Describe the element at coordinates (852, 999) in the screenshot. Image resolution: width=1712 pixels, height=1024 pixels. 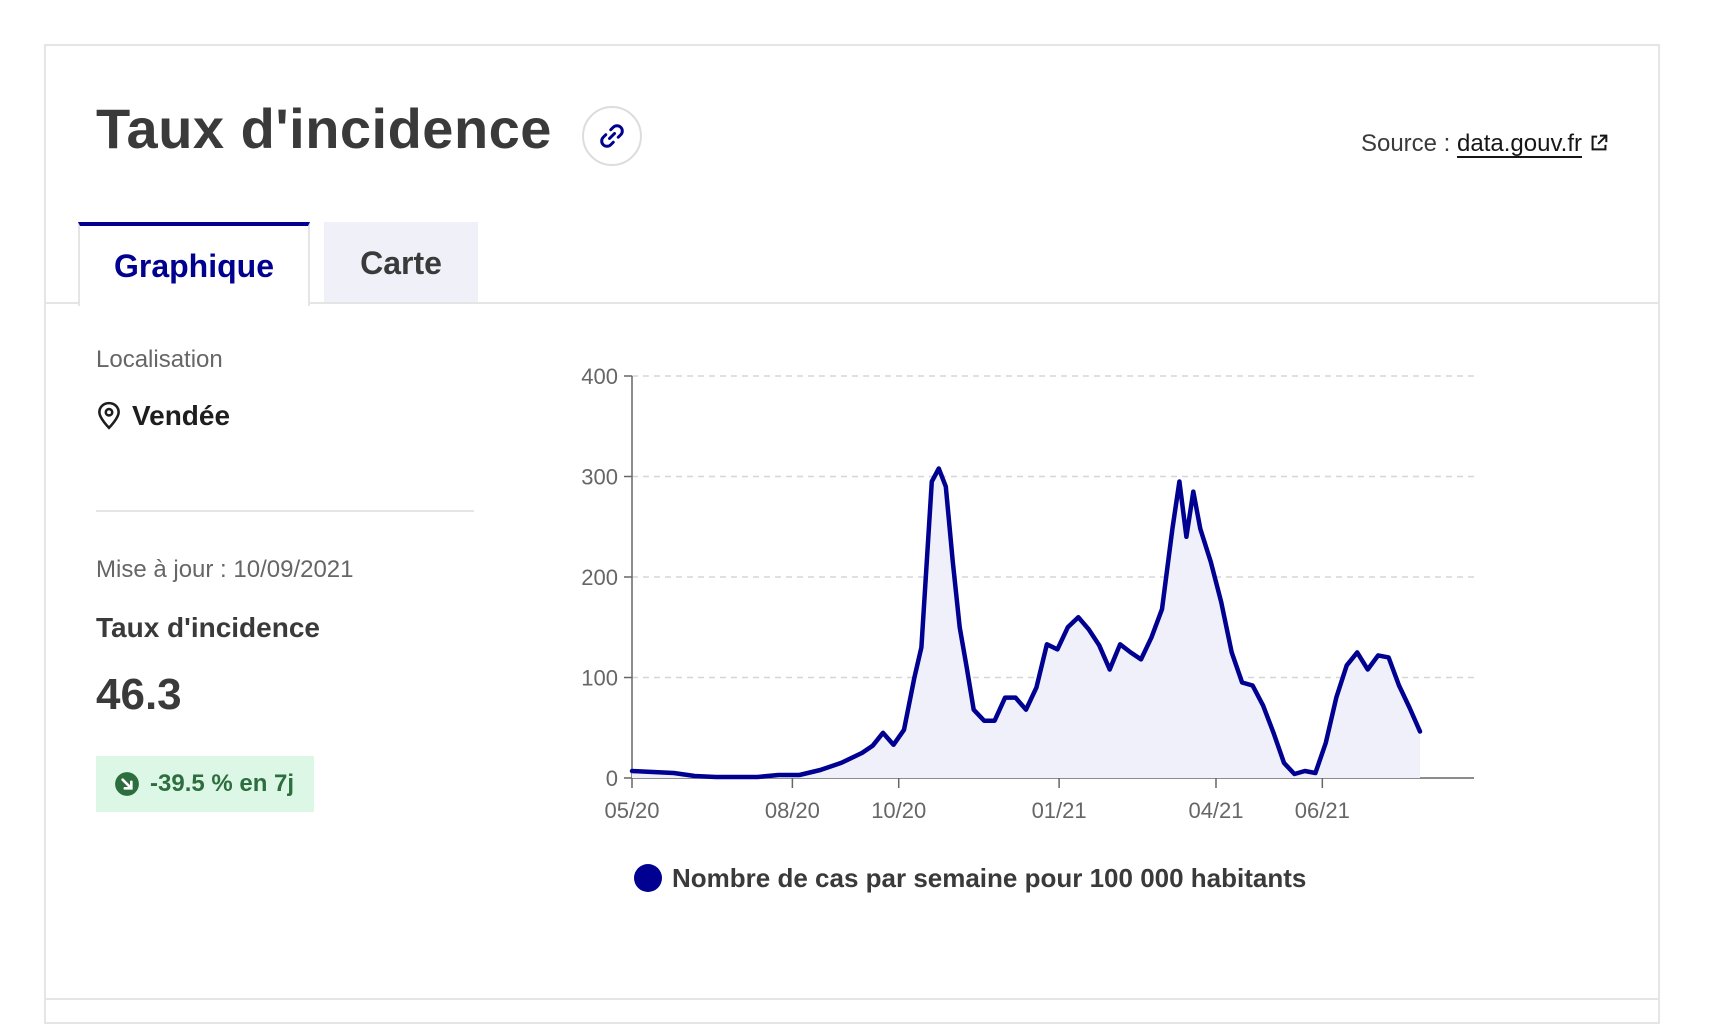
I see `card-bottom-divider` at that location.